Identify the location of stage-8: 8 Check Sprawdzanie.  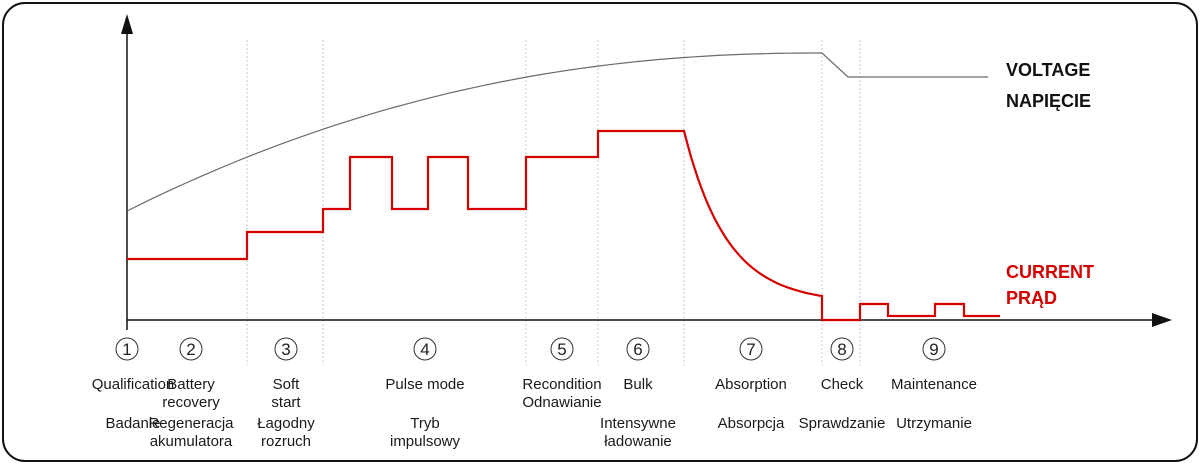
(842, 384).